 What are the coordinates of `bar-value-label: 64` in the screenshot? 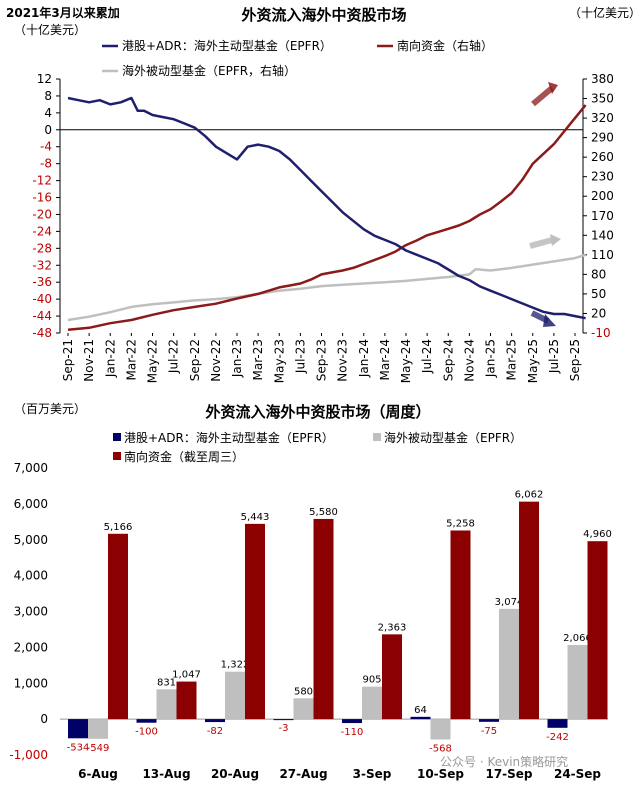 It's located at (420, 710).